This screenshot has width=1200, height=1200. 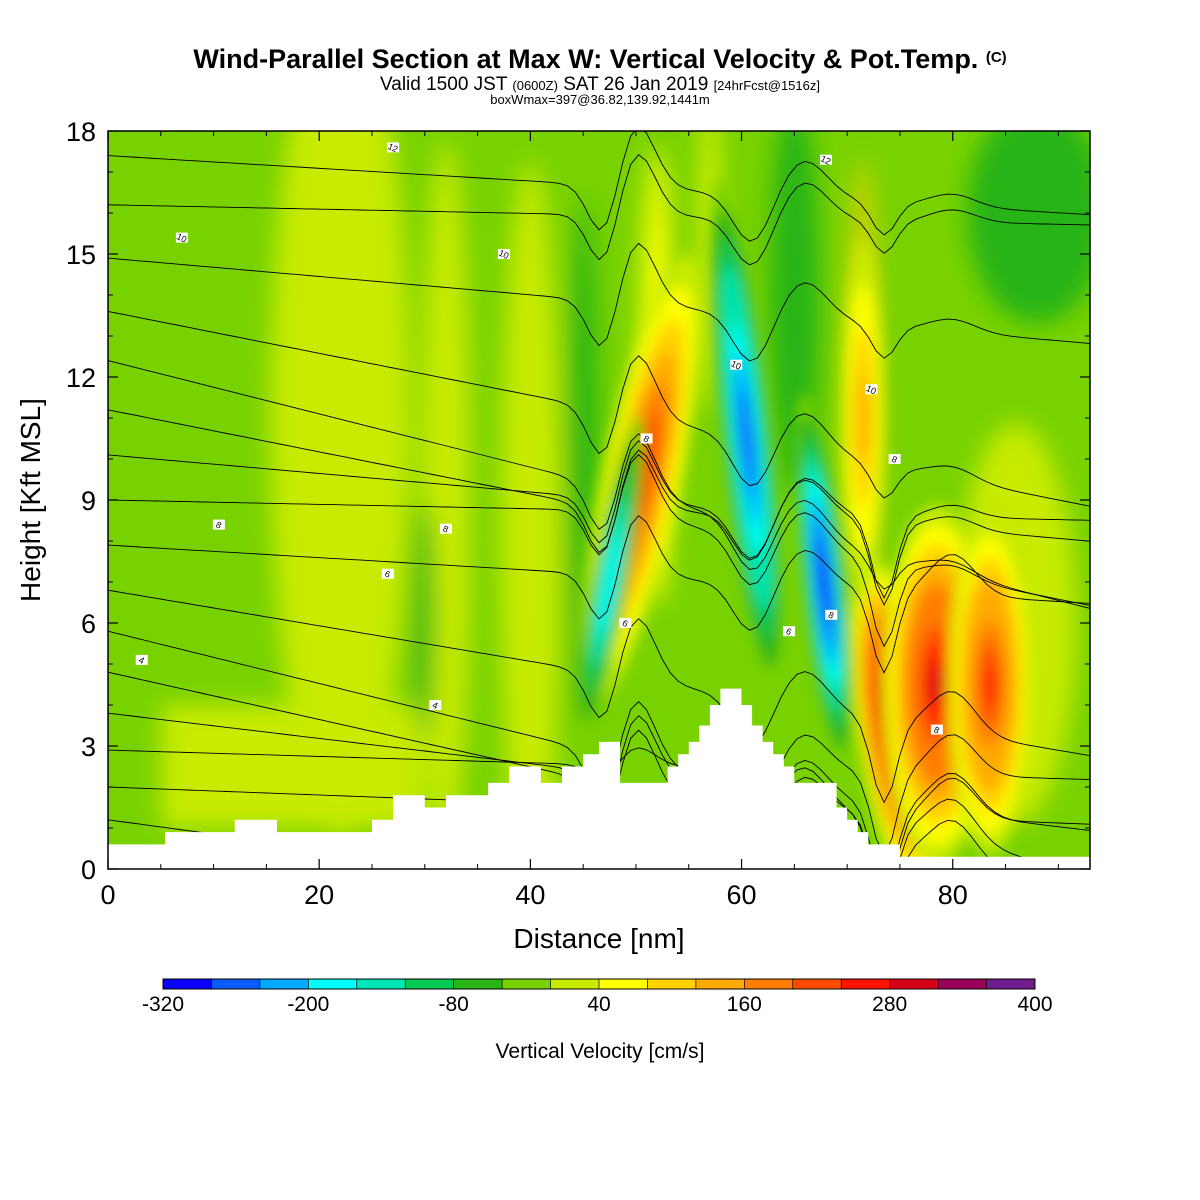 I want to click on valid-utc: (0600Z), so click(x=535, y=85).